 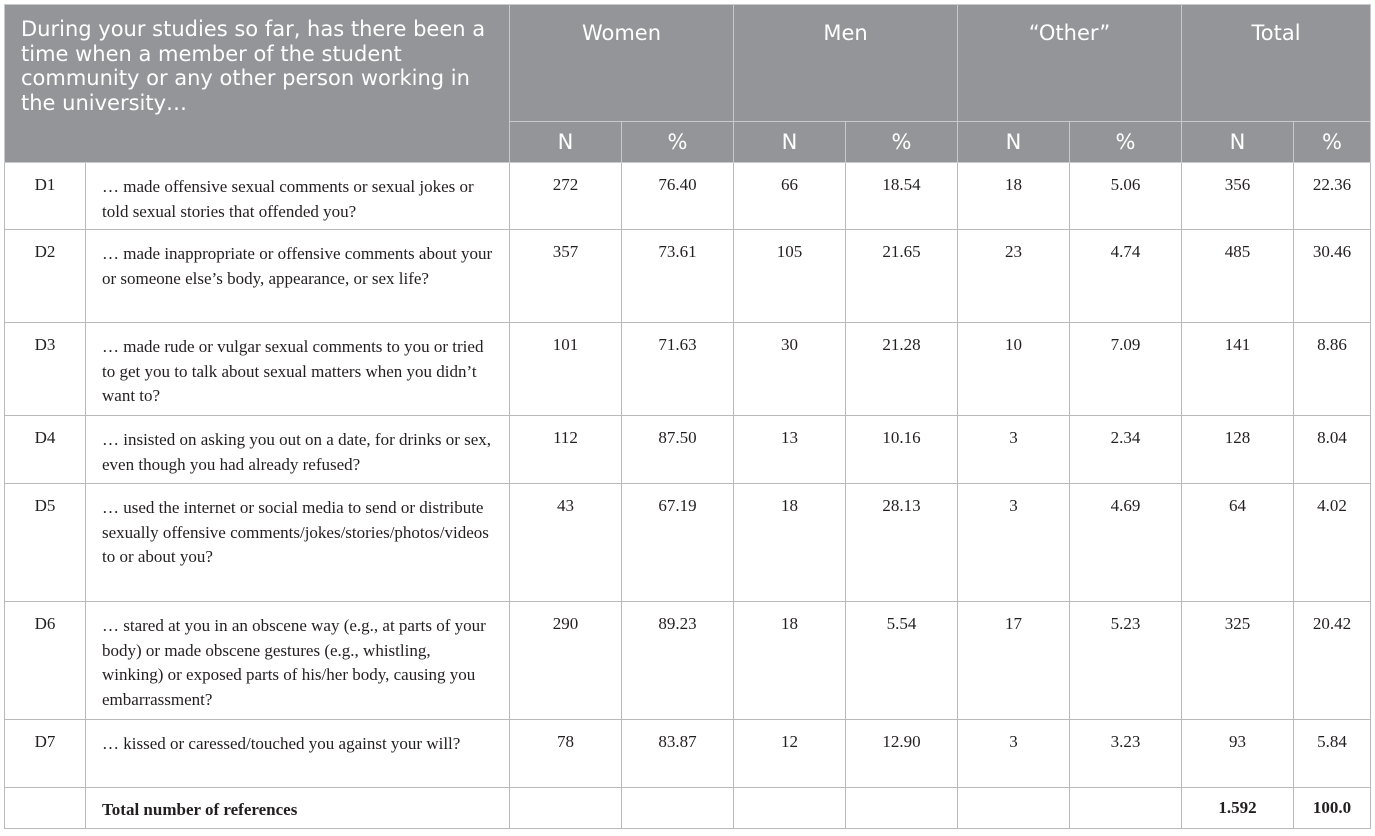 I want to click on cell-other-pct: 2.34, so click(x=1126, y=449).